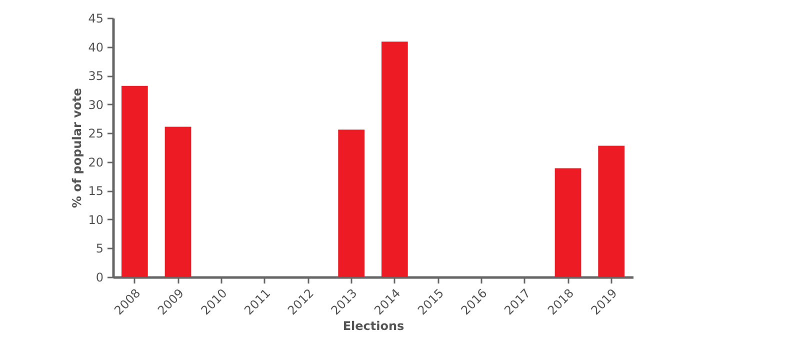 The height and width of the screenshot is (350, 800). Describe the element at coordinates (100, 249) in the screenshot. I see `y-tick-label: 5` at that location.